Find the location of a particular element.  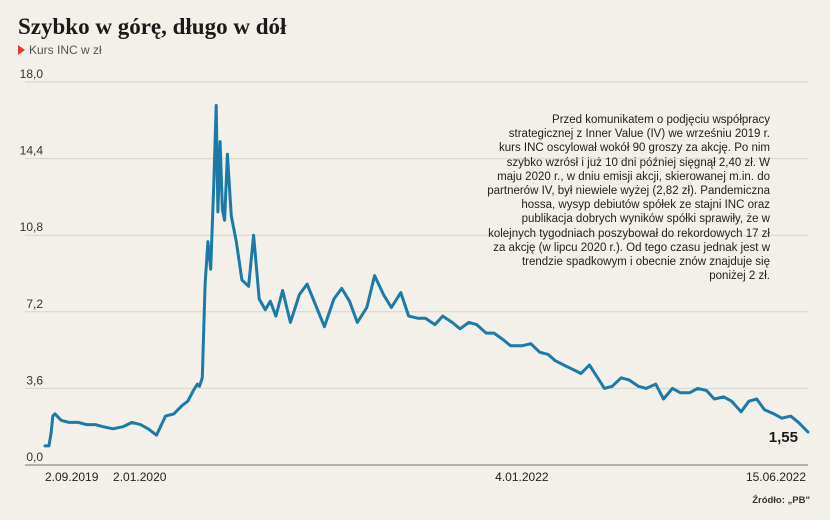

y-tick-label: 14,4 is located at coordinates (32, 151).